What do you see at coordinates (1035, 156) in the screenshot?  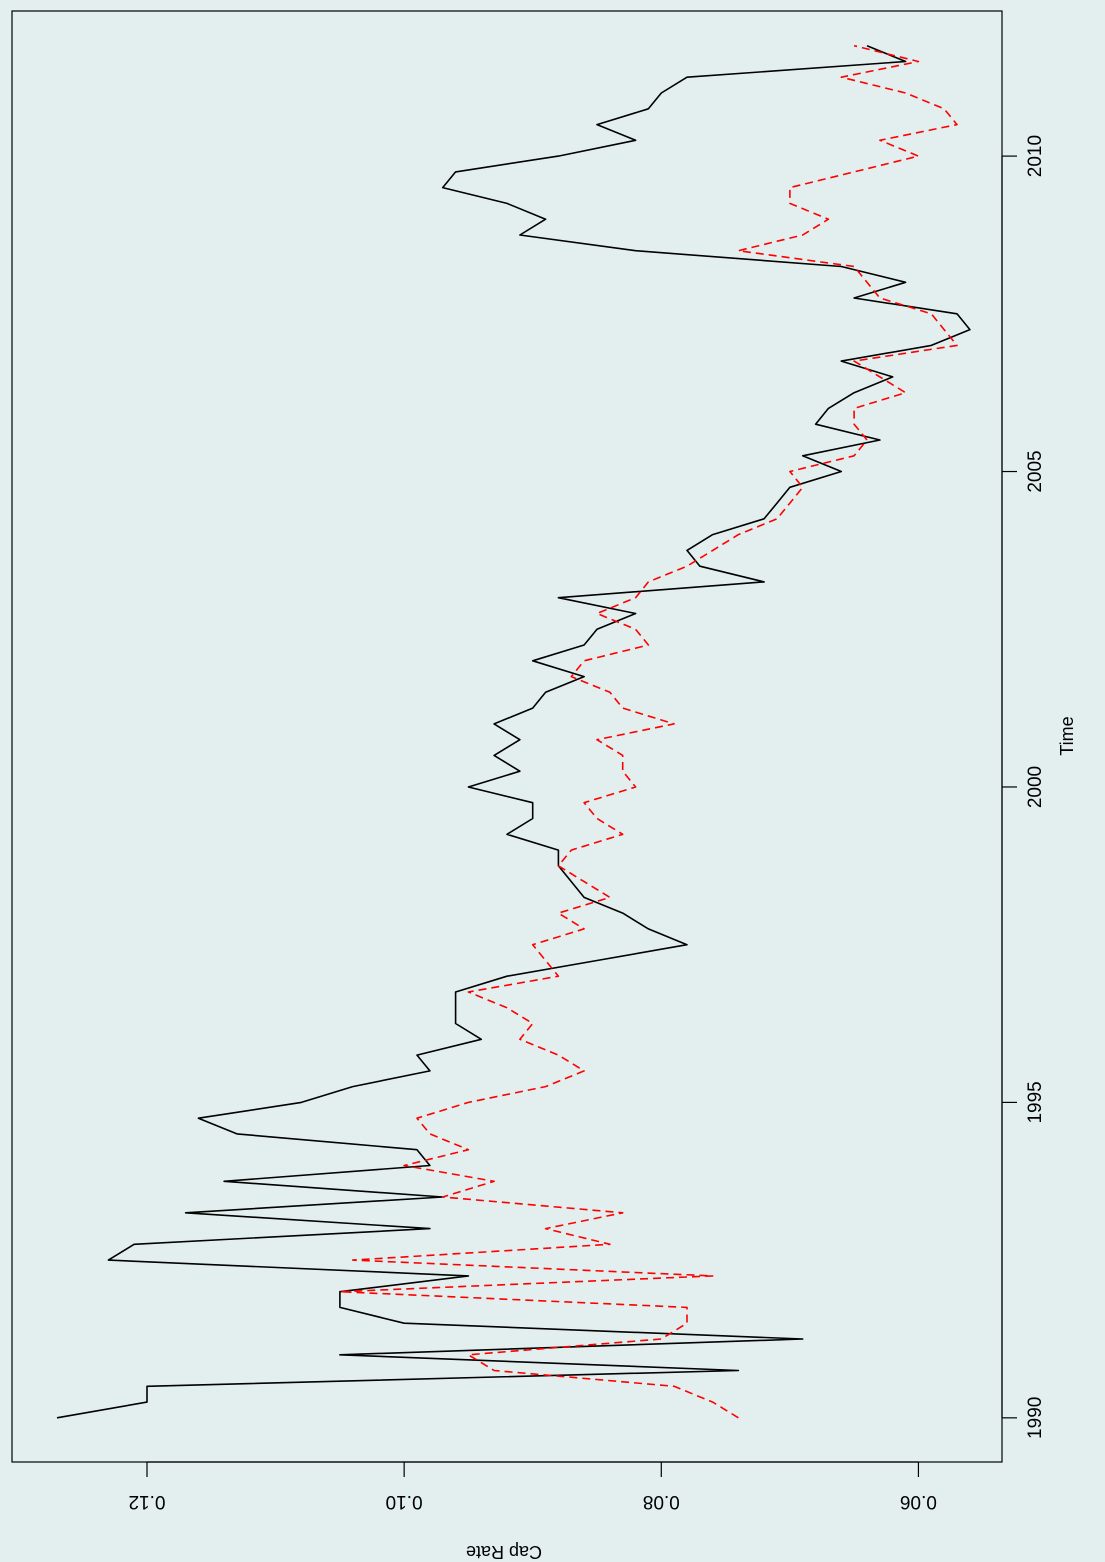 I see `x-tick-label-2010: 2010` at bounding box center [1035, 156].